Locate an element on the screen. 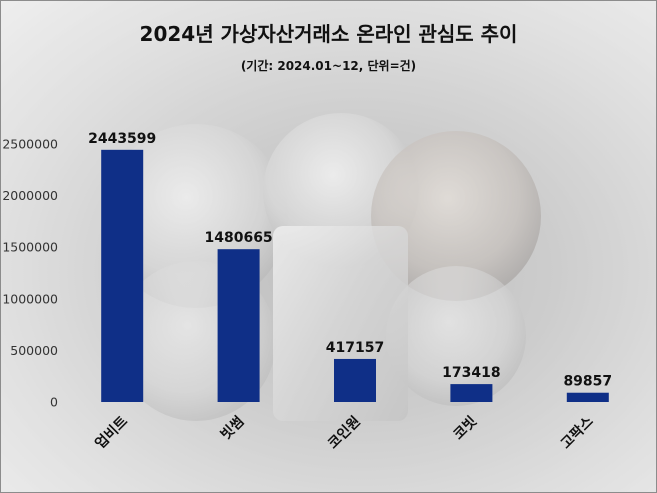  y-axis: 0 500000 1000000 1500000 2000000 2500000 is located at coordinates (30, 273).